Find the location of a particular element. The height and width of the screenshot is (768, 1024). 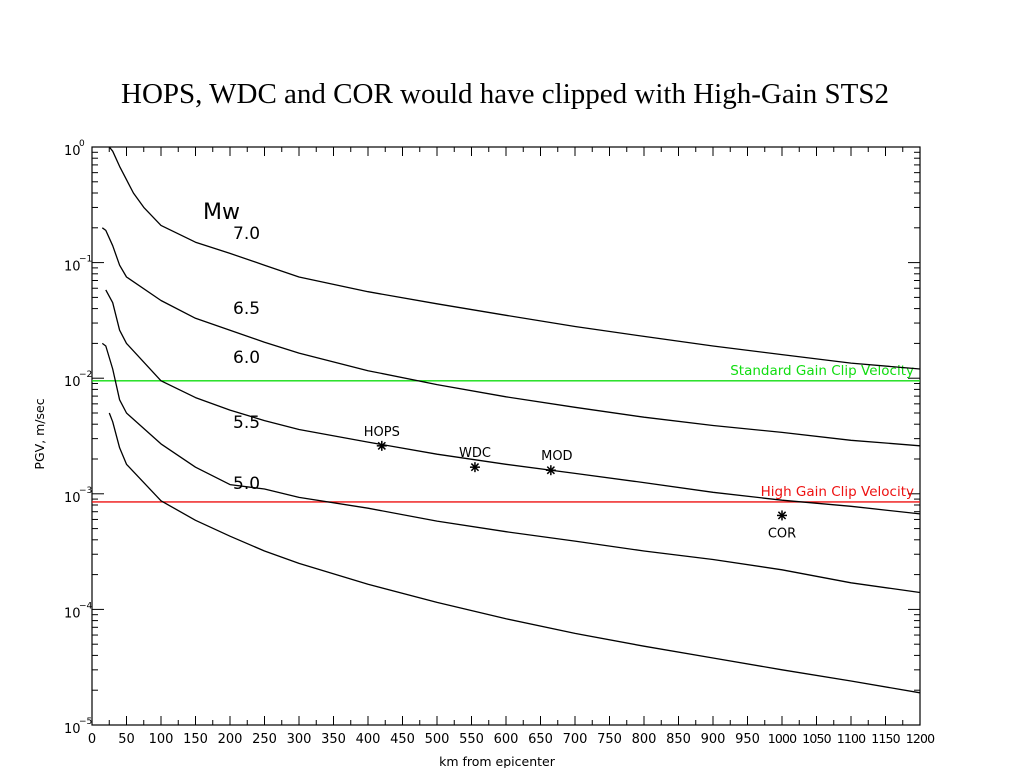

curve-label: 5.5 is located at coordinates (246, 423).